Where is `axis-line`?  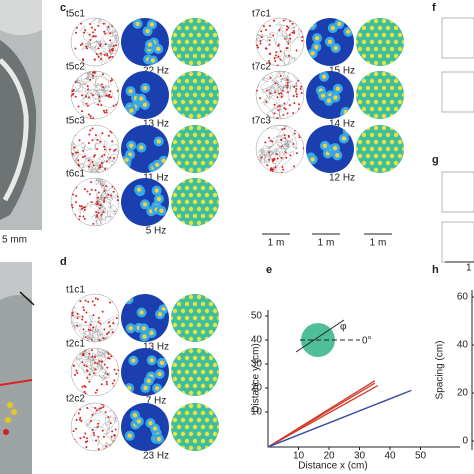
axis-line is located at coordinates (339, 418).